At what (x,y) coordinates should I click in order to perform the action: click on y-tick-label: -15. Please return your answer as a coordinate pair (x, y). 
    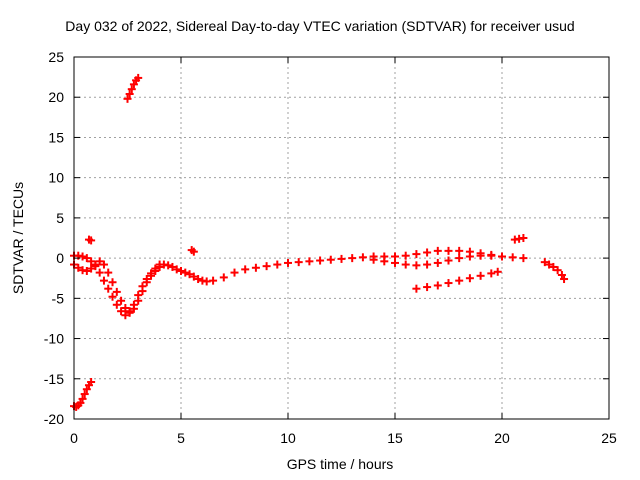
    Looking at the image, I should click on (54, 379).